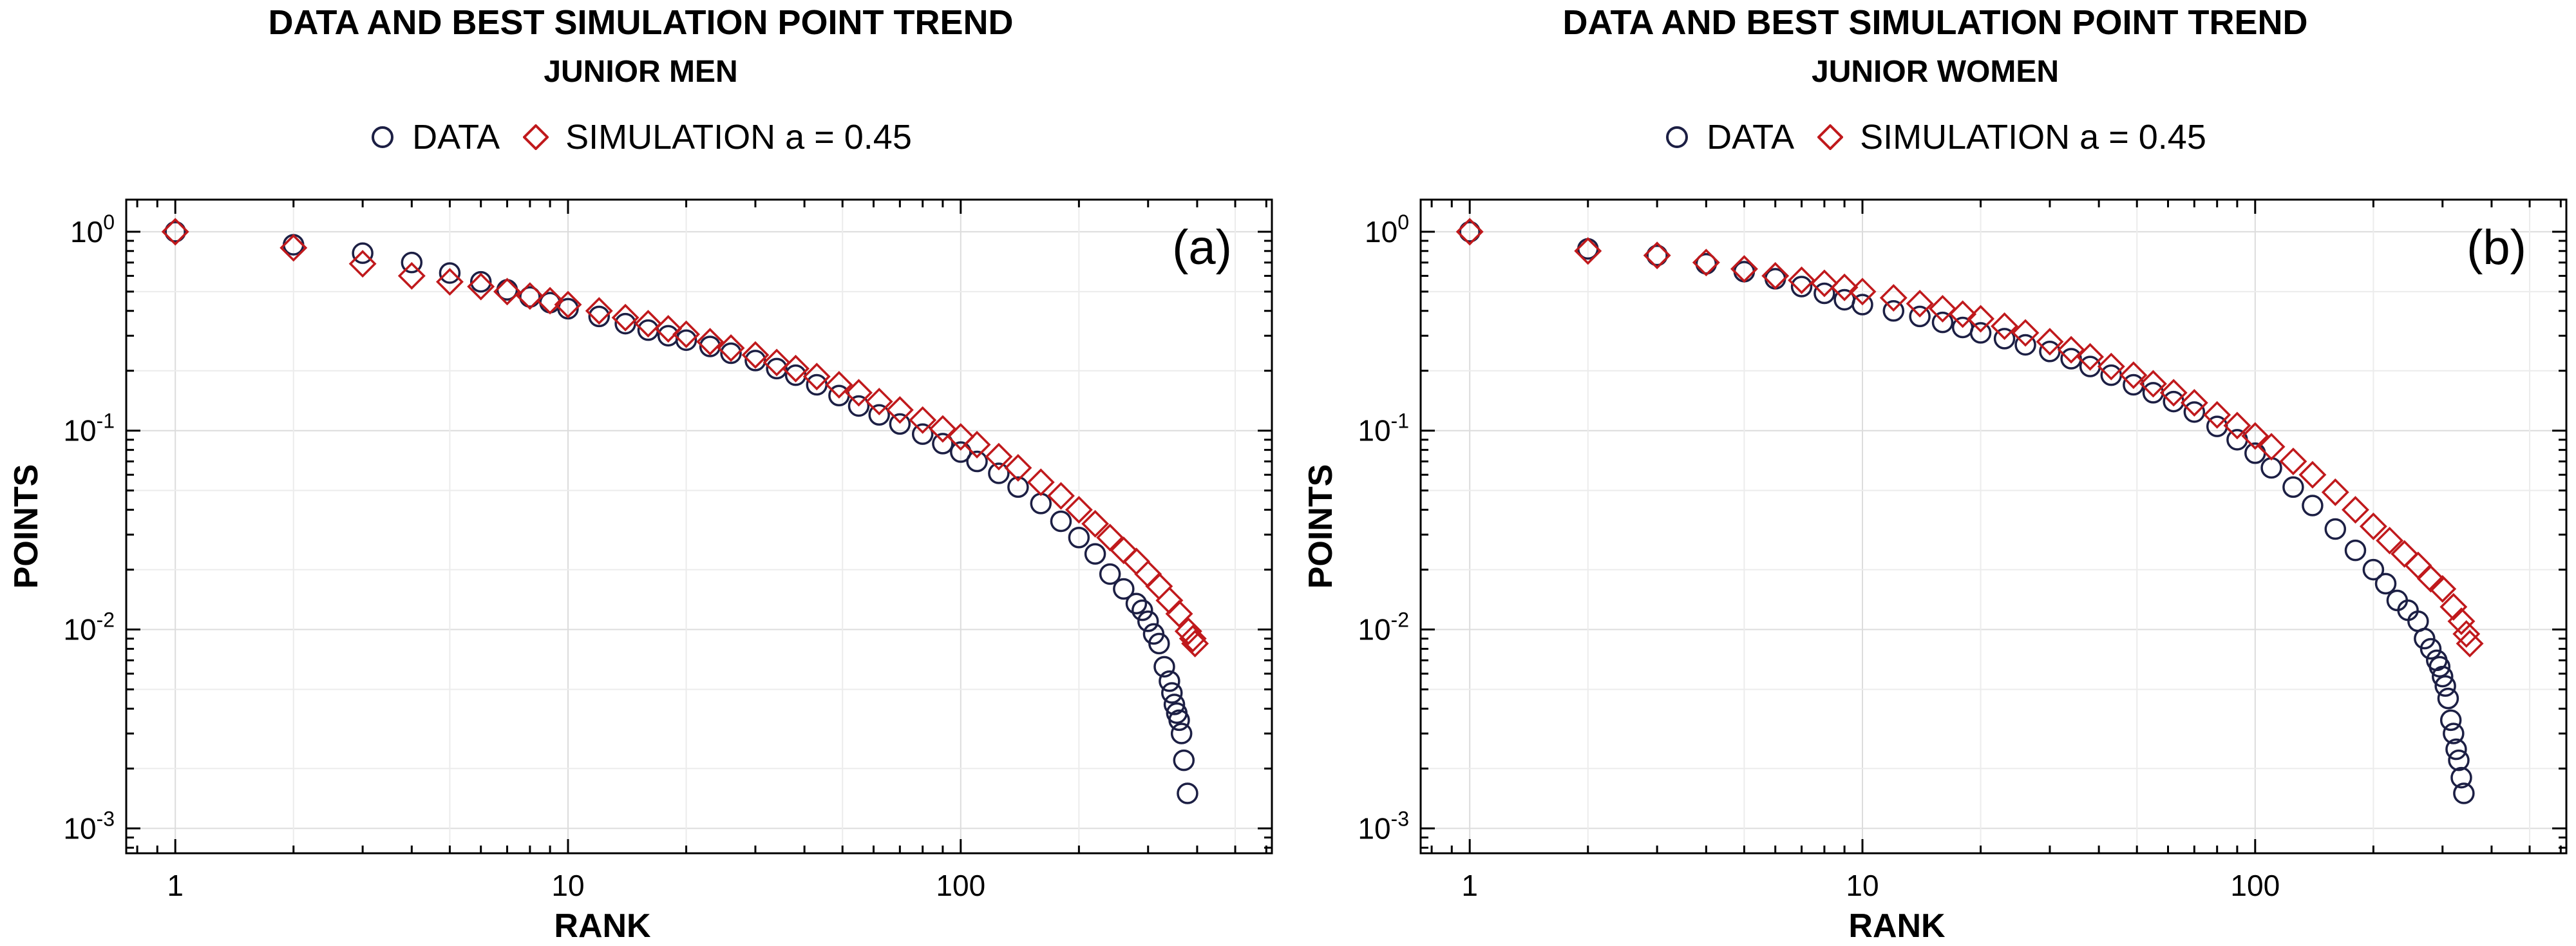  What do you see at coordinates (1321, 526) in the screenshot?
I see `y-axis-title: POINTS` at bounding box center [1321, 526].